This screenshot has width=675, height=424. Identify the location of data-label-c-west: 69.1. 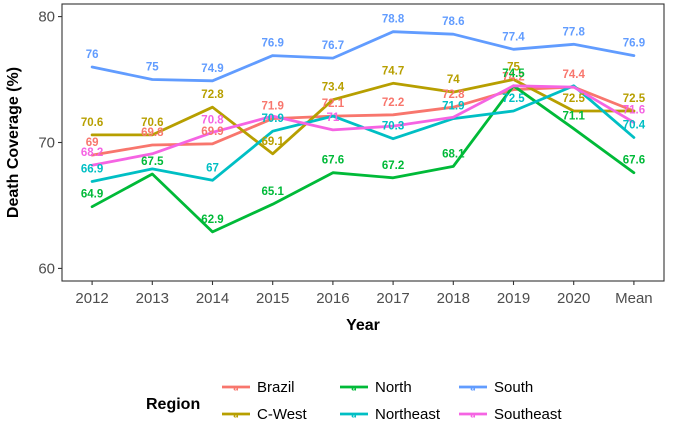
(273, 142).